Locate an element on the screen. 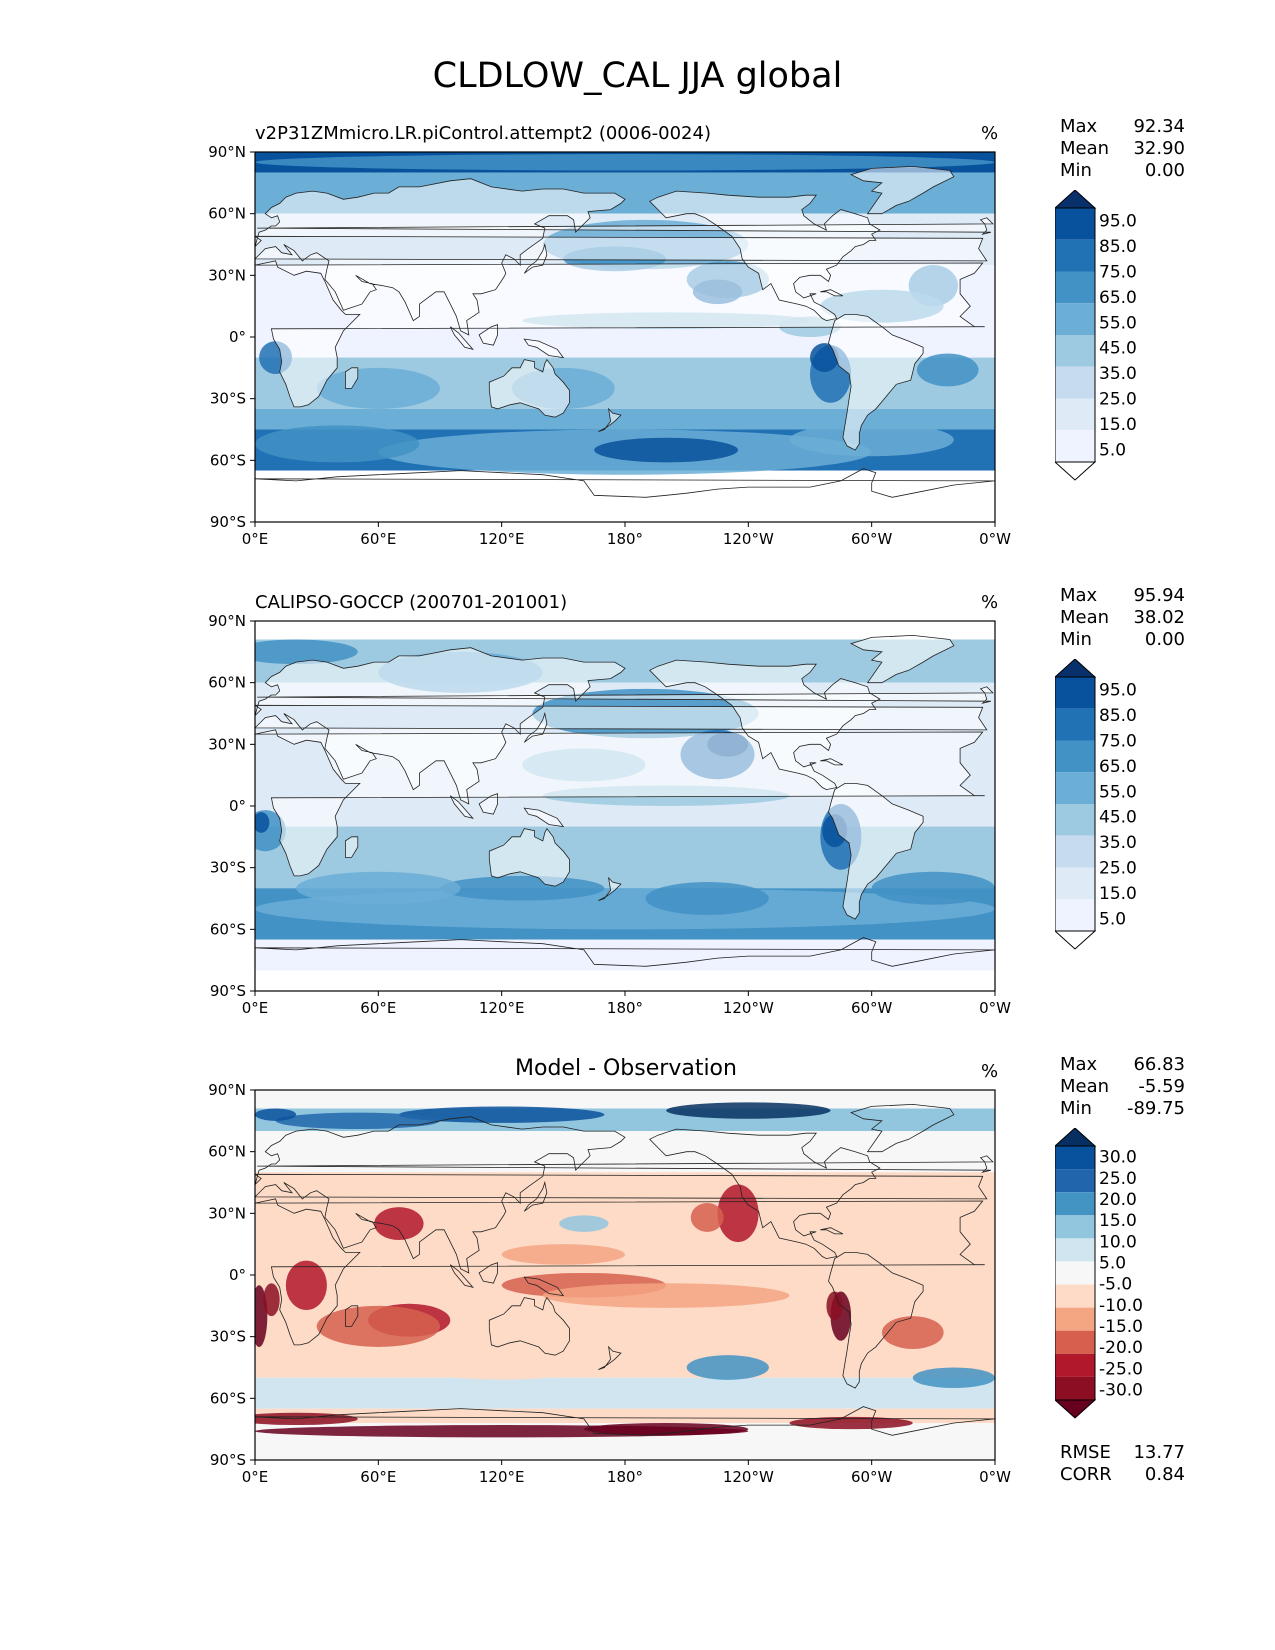  colorbar-tick-label: 25.0 is located at coordinates (1118, 1179).